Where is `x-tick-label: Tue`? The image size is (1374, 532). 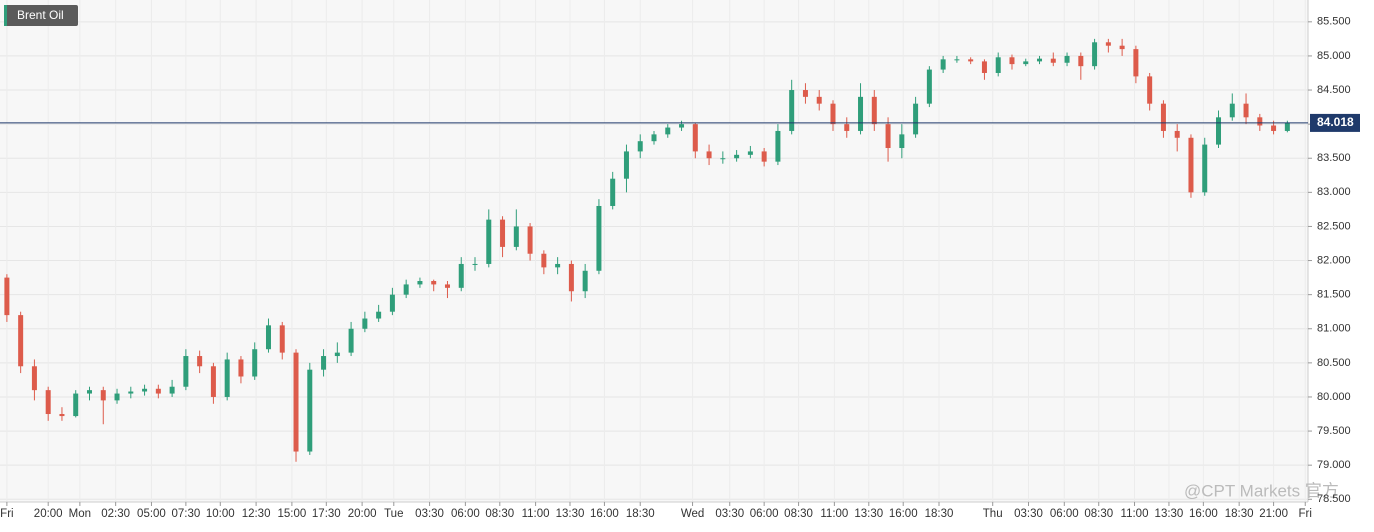
x-tick-label: Tue is located at coordinates (393, 514).